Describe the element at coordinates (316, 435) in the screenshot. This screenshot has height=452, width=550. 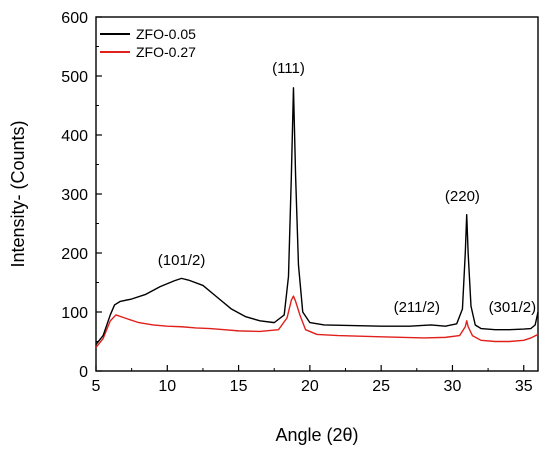
I see `x-axis-label: Angle (2θ)` at that location.